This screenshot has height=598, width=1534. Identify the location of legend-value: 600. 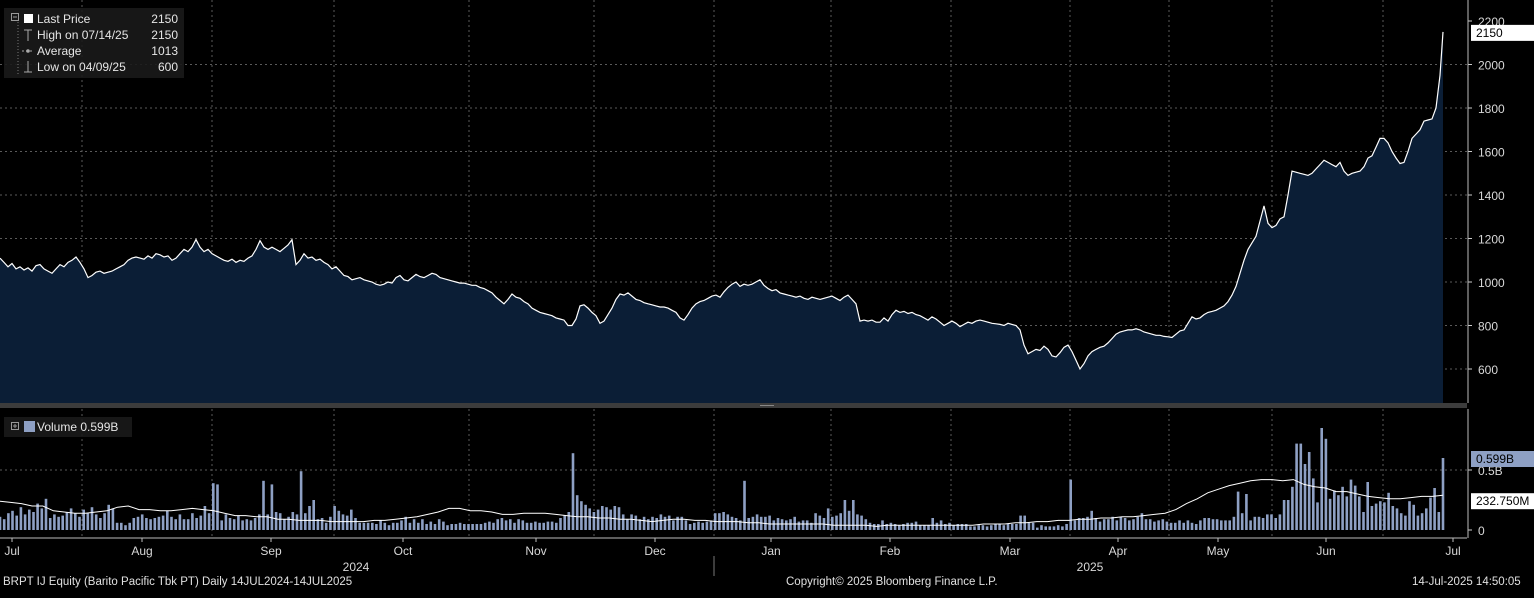
(167, 67).